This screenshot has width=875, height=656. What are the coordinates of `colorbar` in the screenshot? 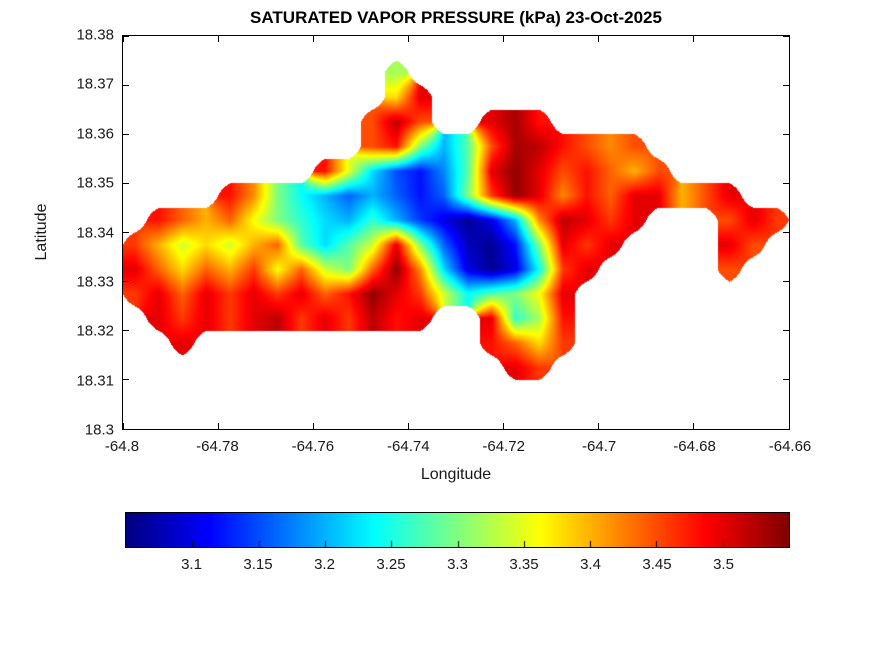 It's located at (457, 530).